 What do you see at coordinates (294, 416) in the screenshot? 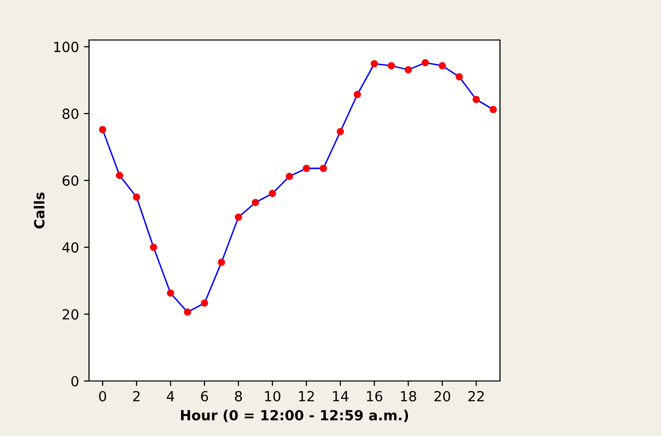
I see `x-axis-title: Hour (0 = 12:00 - 12:59 a.m.)` at bounding box center [294, 416].